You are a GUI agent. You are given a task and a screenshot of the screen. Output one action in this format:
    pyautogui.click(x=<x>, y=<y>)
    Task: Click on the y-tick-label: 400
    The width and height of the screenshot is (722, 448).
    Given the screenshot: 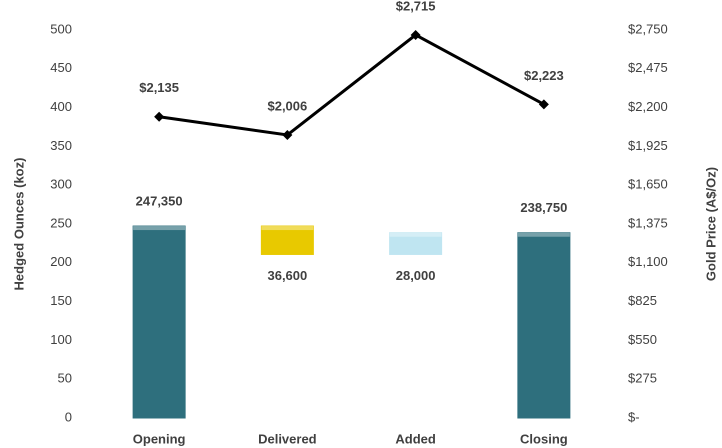 What is the action you would take?
    pyautogui.click(x=61, y=106)
    